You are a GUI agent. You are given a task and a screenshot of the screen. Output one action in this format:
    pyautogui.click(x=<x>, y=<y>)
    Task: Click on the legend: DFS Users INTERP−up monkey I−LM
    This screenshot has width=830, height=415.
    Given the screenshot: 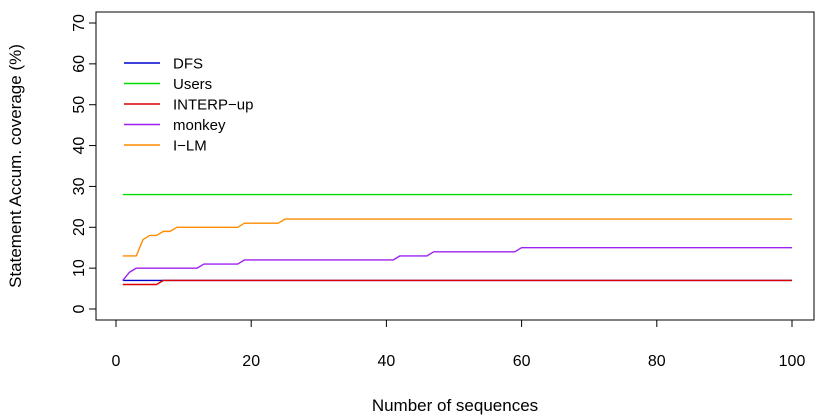 What is the action you would take?
    pyautogui.click(x=188, y=105)
    